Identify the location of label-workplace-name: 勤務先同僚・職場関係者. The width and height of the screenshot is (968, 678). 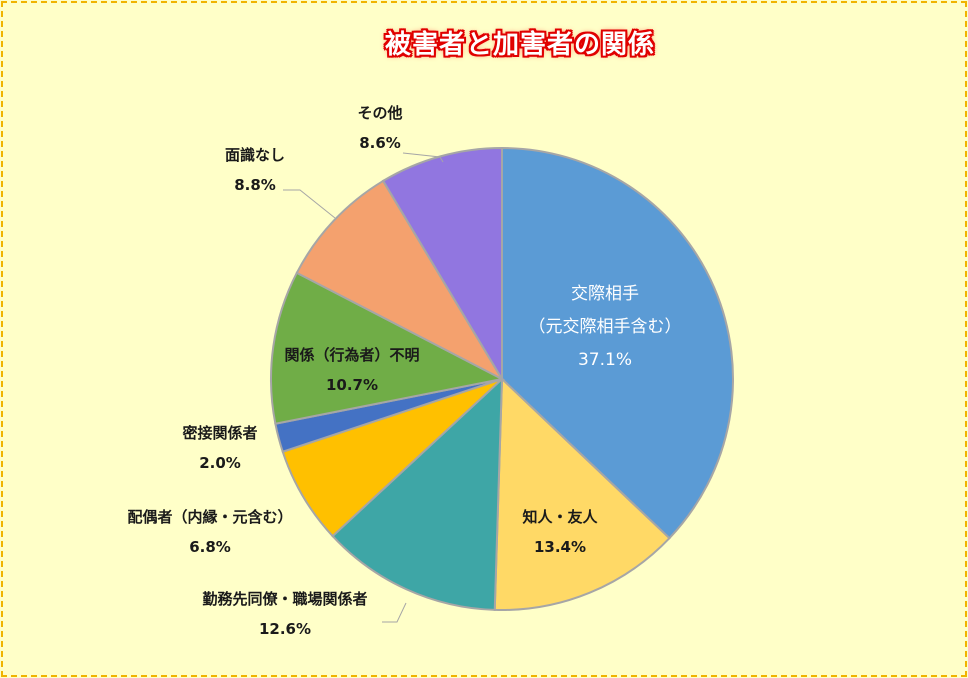
(285, 599).